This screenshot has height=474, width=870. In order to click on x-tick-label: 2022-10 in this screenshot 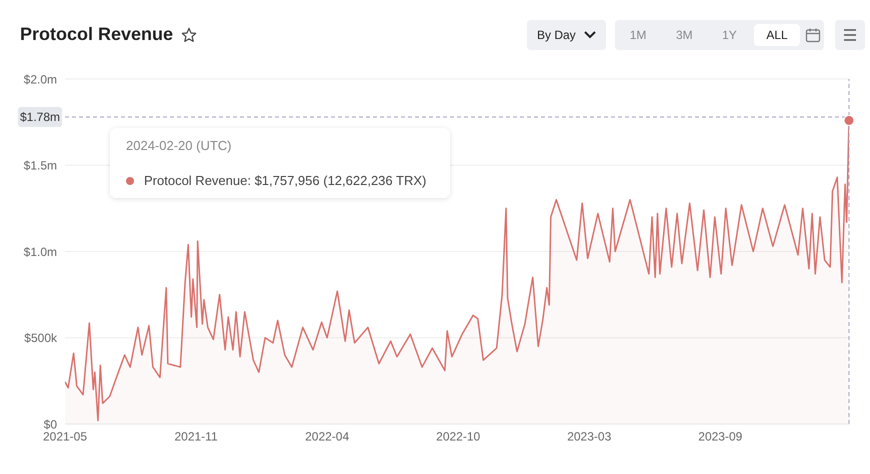, I will do `click(458, 437)`.